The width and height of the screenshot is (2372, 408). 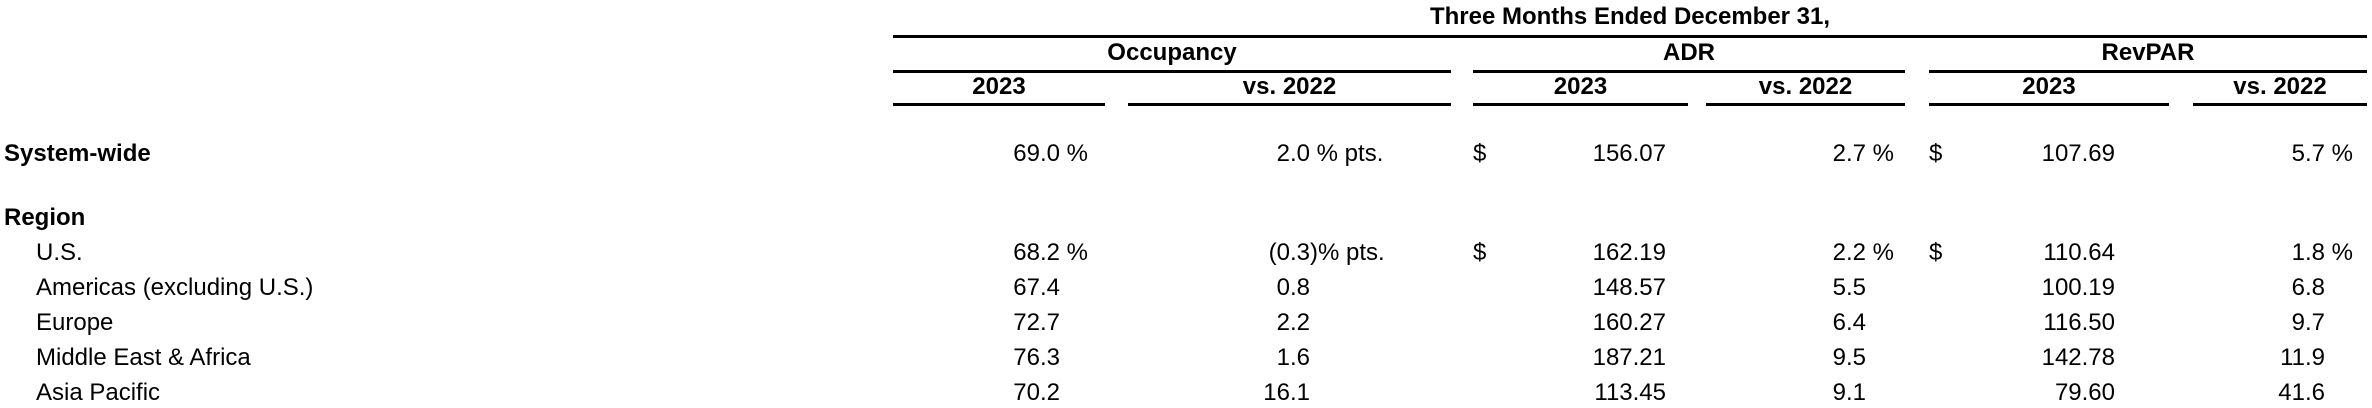 What do you see at coordinates (2078, 357) in the screenshot?
I see `revpar-2023-value: 142.78` at bounding box center [2078, 357].